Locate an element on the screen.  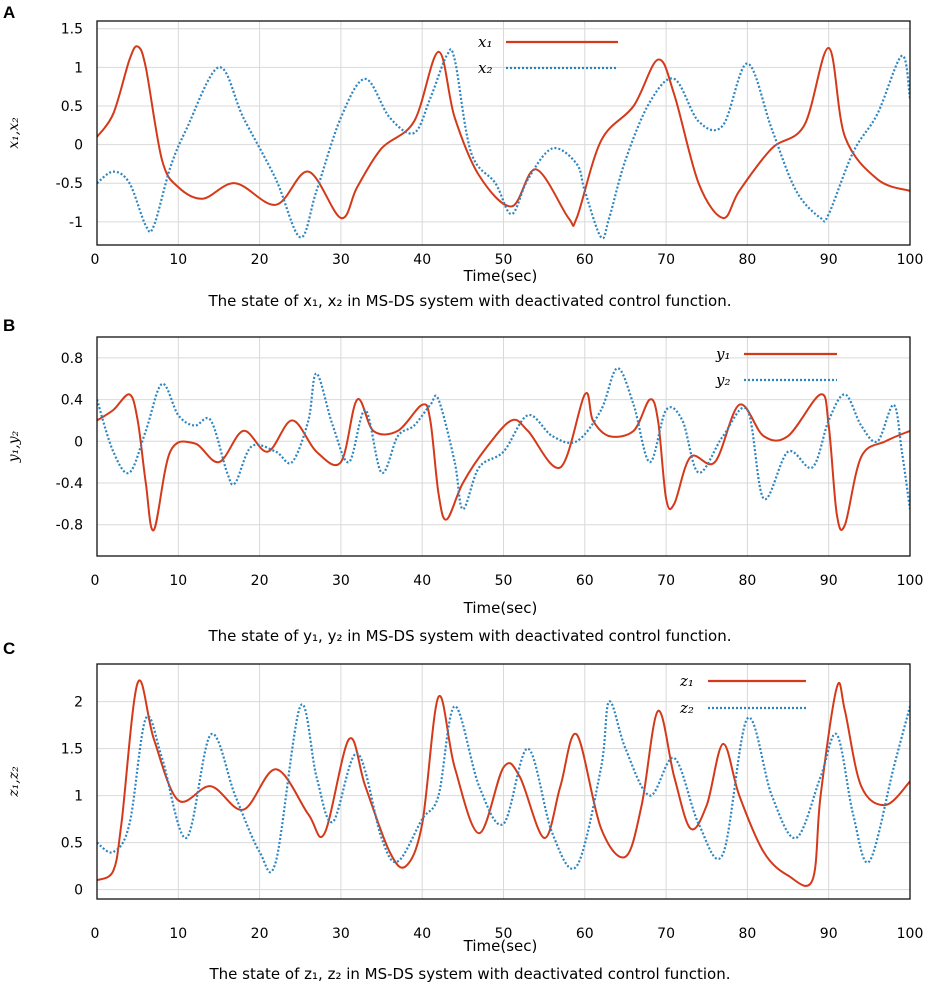
y-axis-label: z₁,z₂ is located at coordinates (14, 782).